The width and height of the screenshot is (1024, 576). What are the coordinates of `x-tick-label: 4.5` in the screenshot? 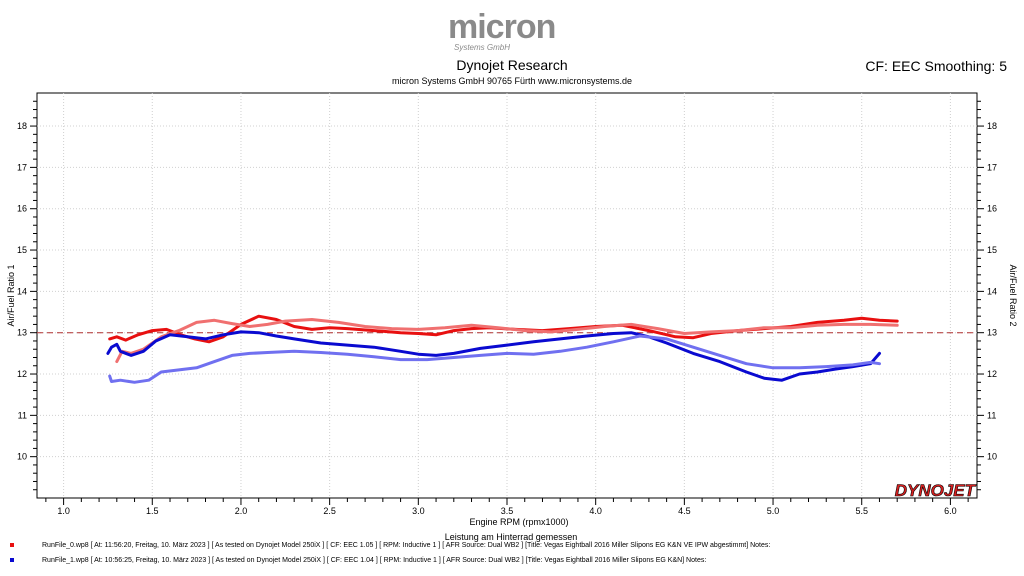 It's located at (684, 511).